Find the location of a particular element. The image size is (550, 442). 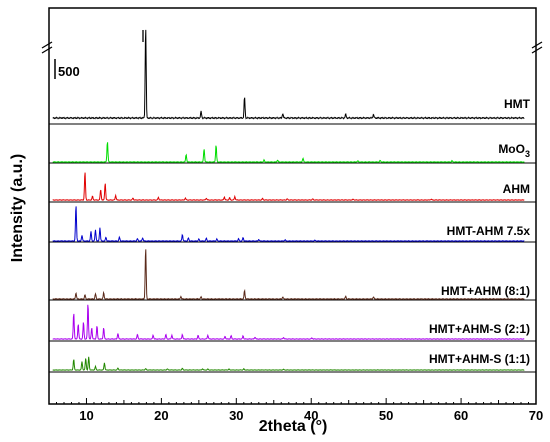

series-label: HMT+AHM (8:1) is located at coordinates (485, 291).